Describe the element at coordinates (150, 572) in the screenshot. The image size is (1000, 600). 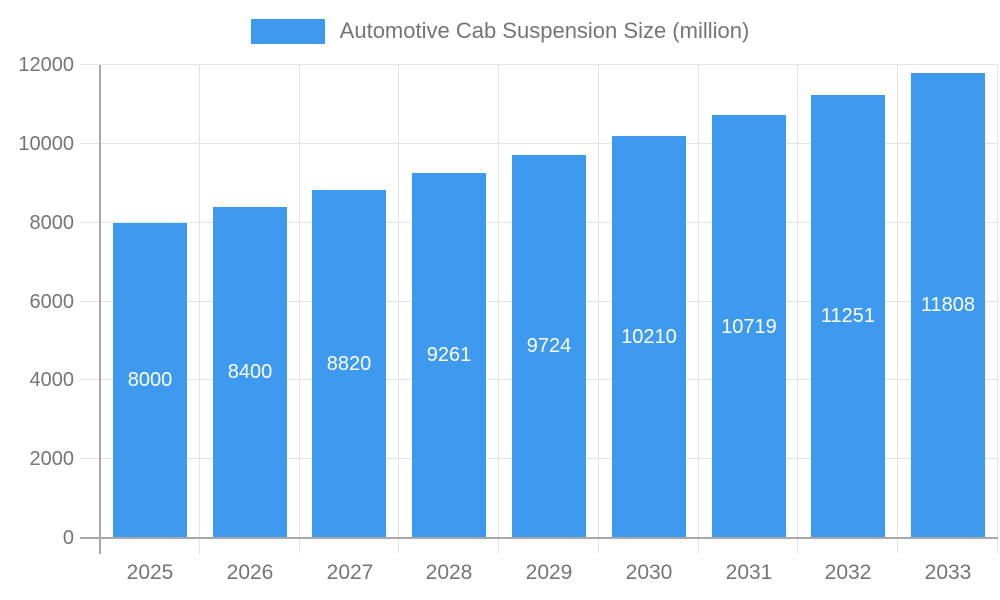
I see `x-tick-label: 2025` at that location.